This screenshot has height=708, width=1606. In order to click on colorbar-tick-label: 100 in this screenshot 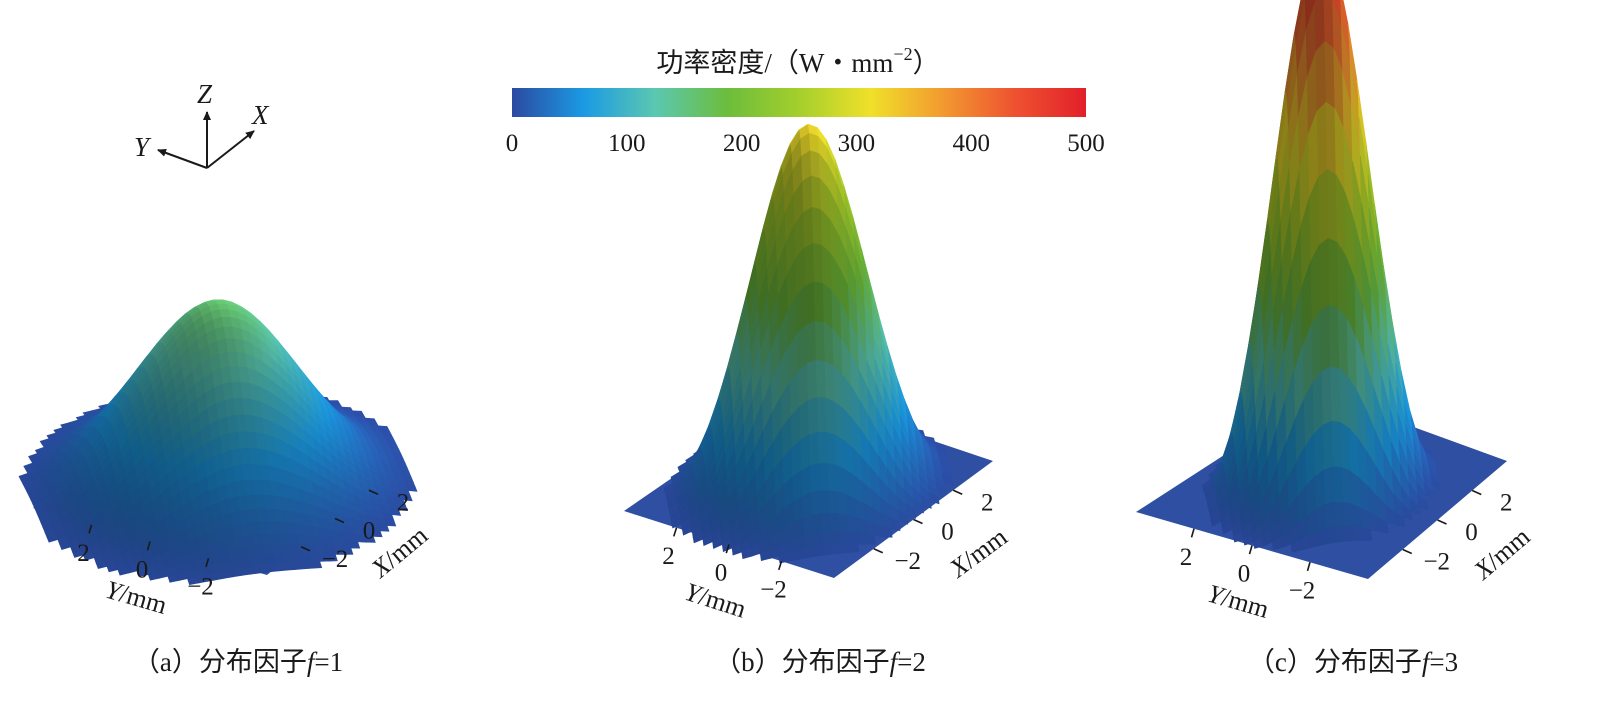, I will do `click(627, 143)`.